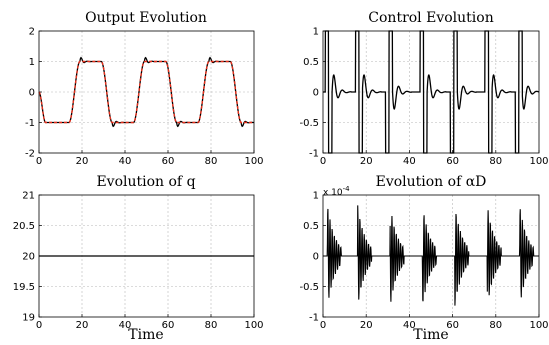 The image size is (549, 345). Describe the element at coordinates (30, 154) in the screenshot. I see `tick-label-y: -2` at that location.